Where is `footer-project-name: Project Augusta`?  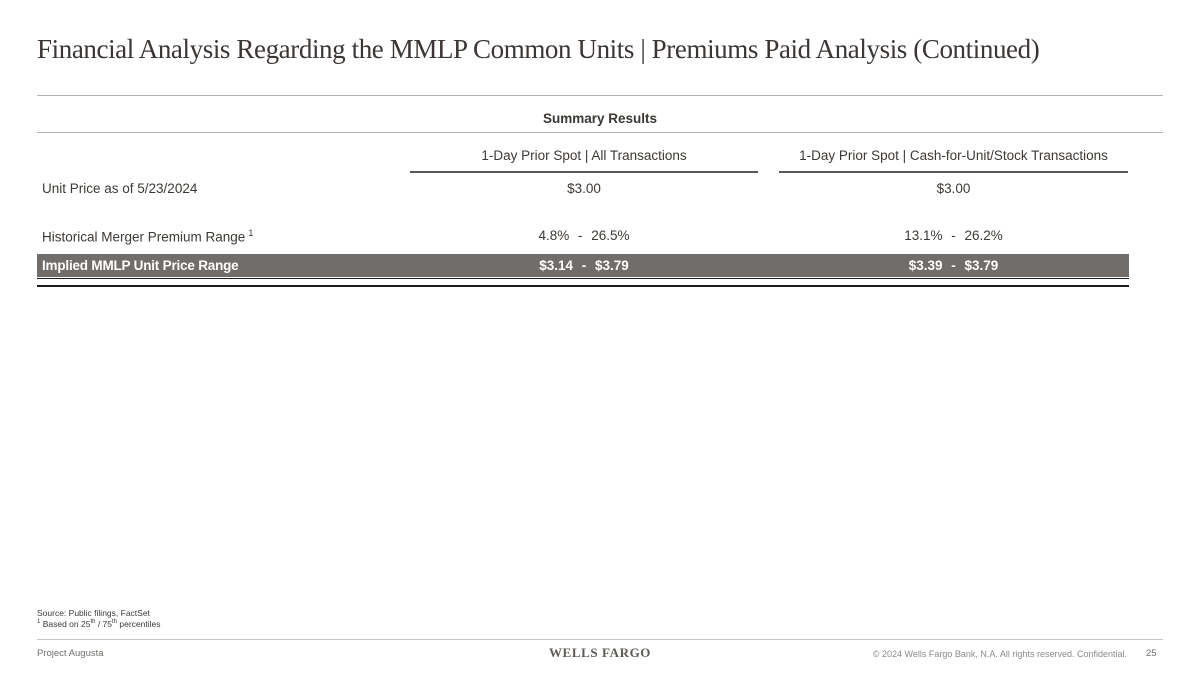 footer-project-name: Project Augusta is located at coordinates (70, 653).